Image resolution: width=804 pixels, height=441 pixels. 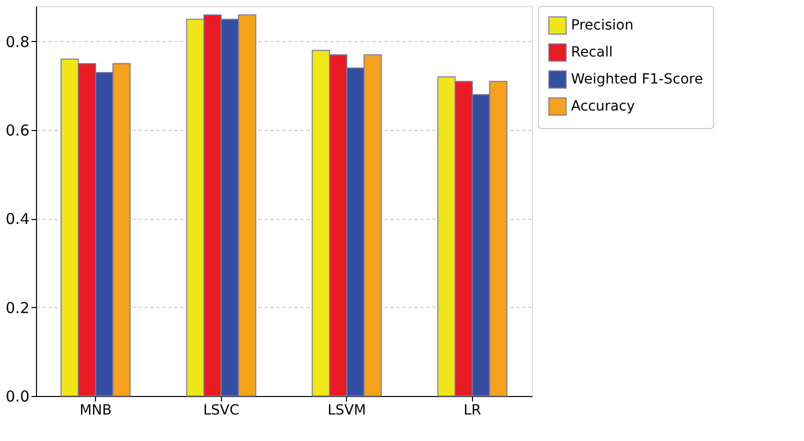 What do you see at coordinates (18, 131) in the screenshot?
I see `y-tick-label: 0.6` at bounding box center [18, 131].